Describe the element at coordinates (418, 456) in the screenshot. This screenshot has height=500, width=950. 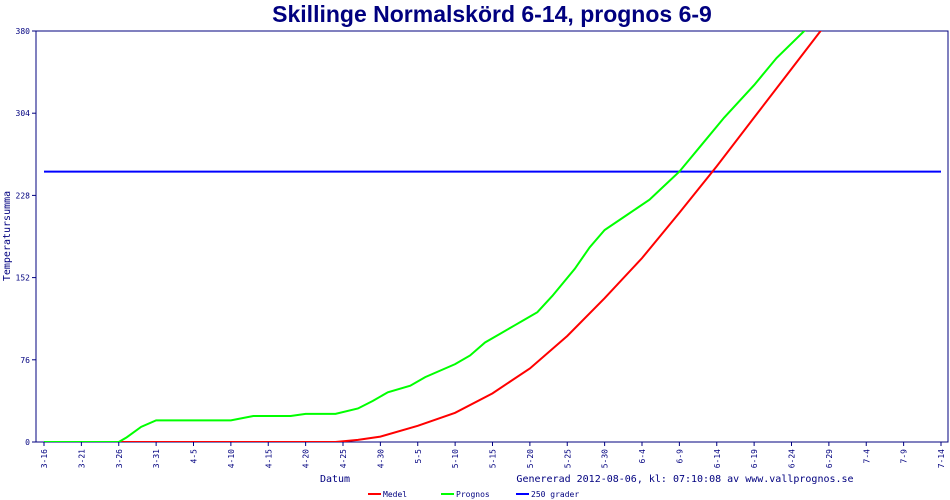
I see `x-tick-label: 5-5` at that location.